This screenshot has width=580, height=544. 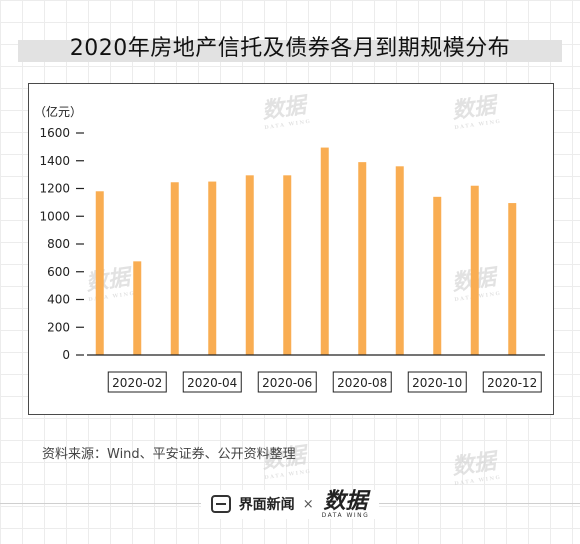 I want to click on x-tick-label: 2020-04, so click(x=212, y=383).